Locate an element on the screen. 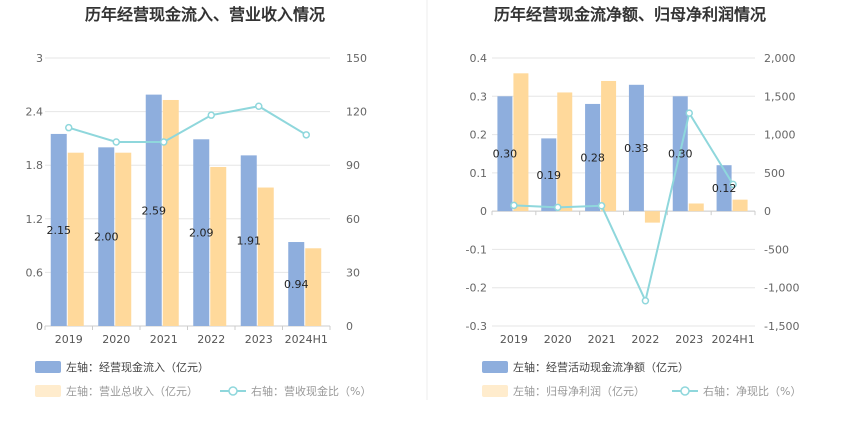 This screenshot has height=437, width=850. legend-item: 左轴：经营活动现金流净额（亿元） is located at coordinates (585, 367).